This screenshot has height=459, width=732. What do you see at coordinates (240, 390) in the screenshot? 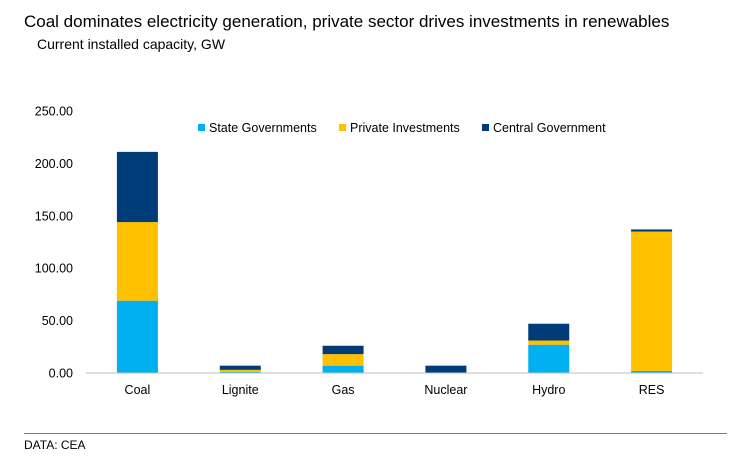
I see `x-tick-label: Lignite` at bounding box center [240, 390].